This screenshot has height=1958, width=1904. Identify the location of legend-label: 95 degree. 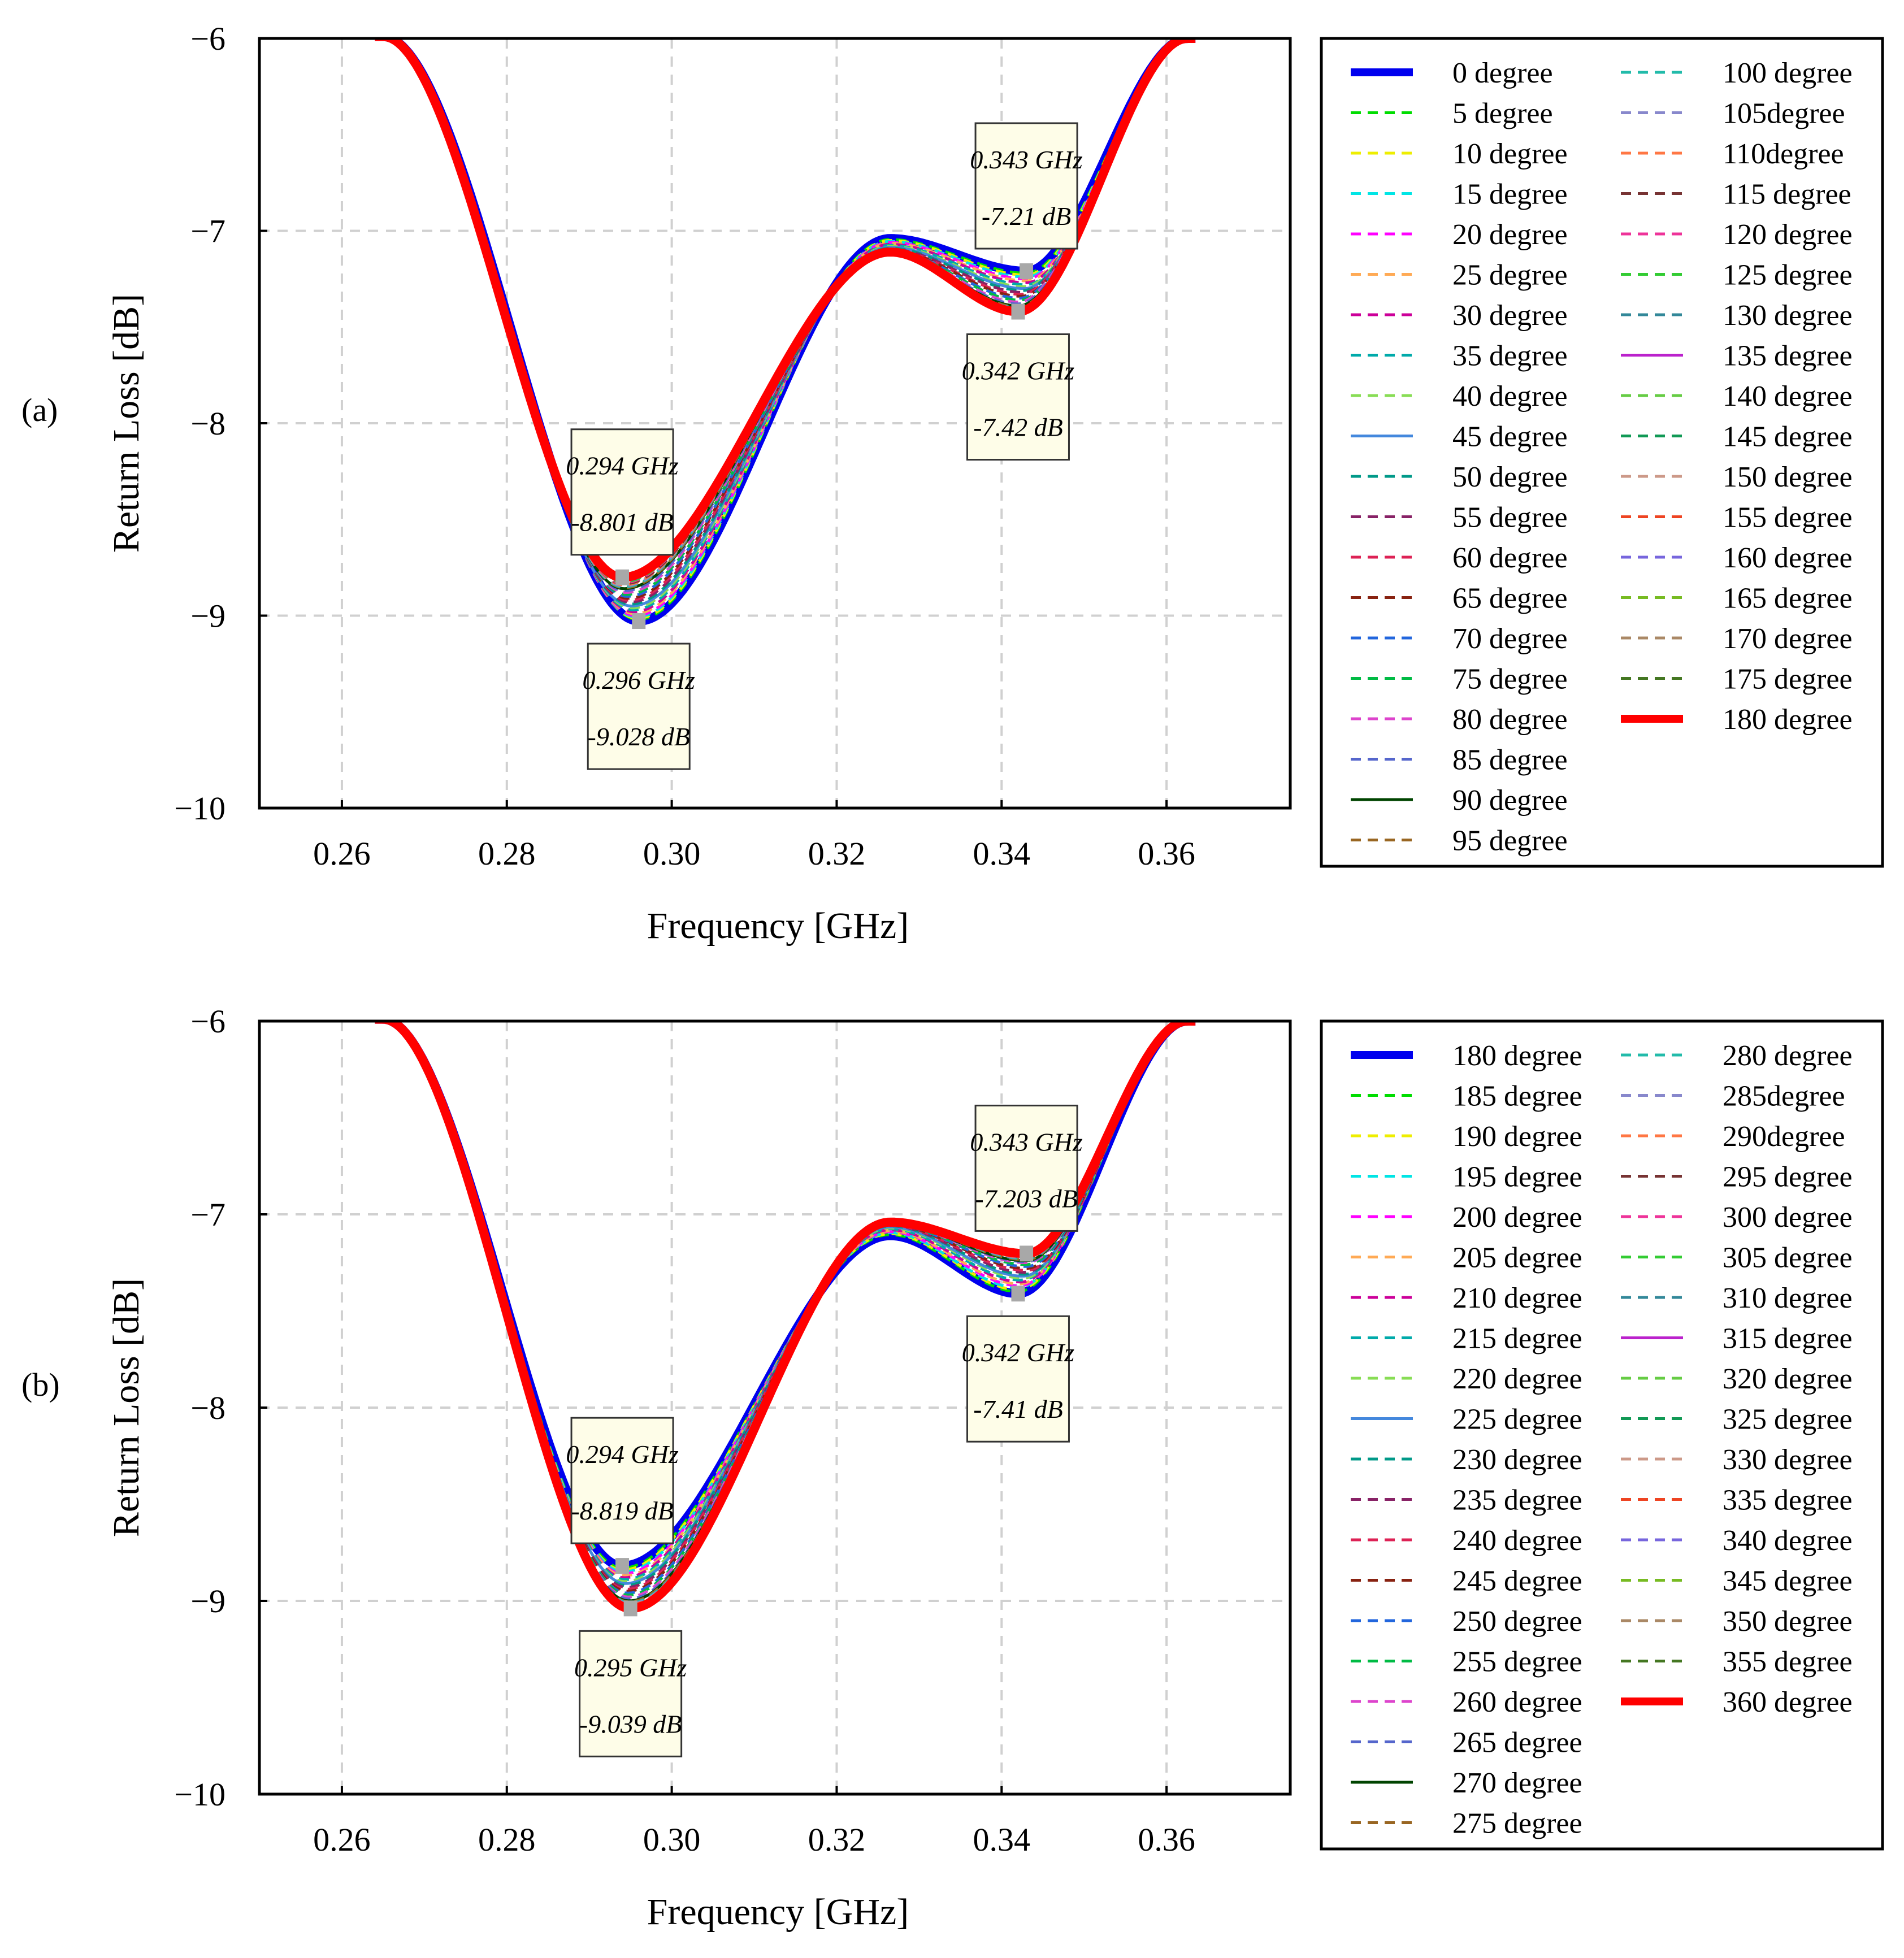
(1510, 841).